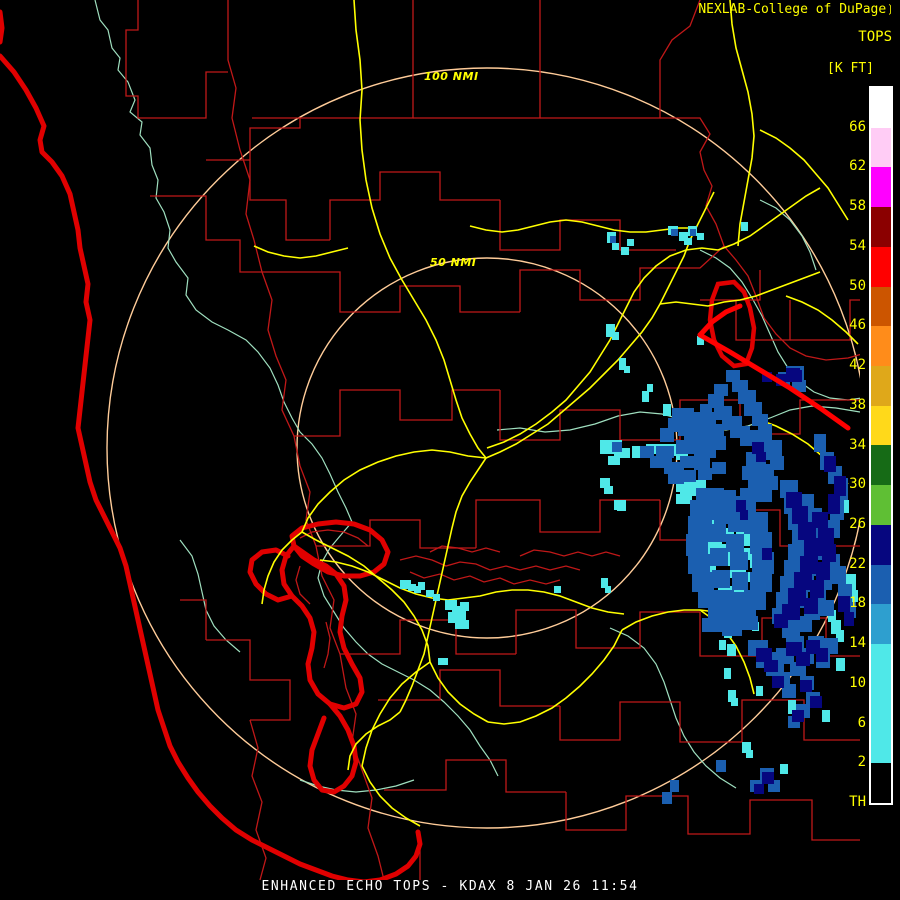 This screenshot has width=900, height=900. What do you see at coordinates (857, 643) in the screenshot?
I see `colorbar-tick-label: 14` at bounding box center [857, 643].